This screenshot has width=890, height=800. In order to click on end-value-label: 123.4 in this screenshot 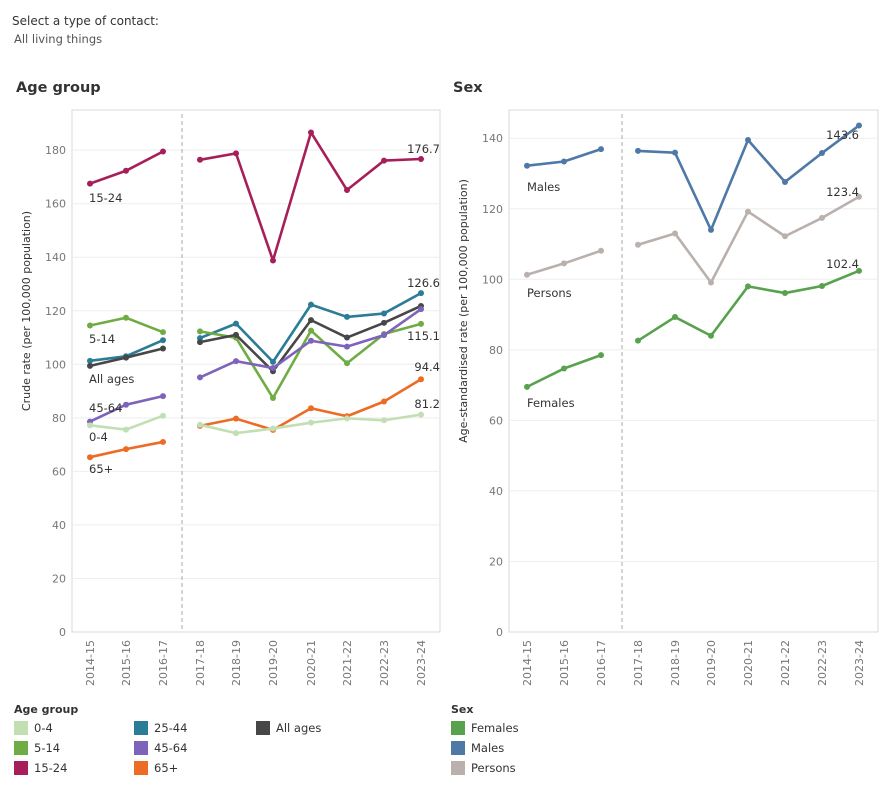, I will do `click(842, 192)`.